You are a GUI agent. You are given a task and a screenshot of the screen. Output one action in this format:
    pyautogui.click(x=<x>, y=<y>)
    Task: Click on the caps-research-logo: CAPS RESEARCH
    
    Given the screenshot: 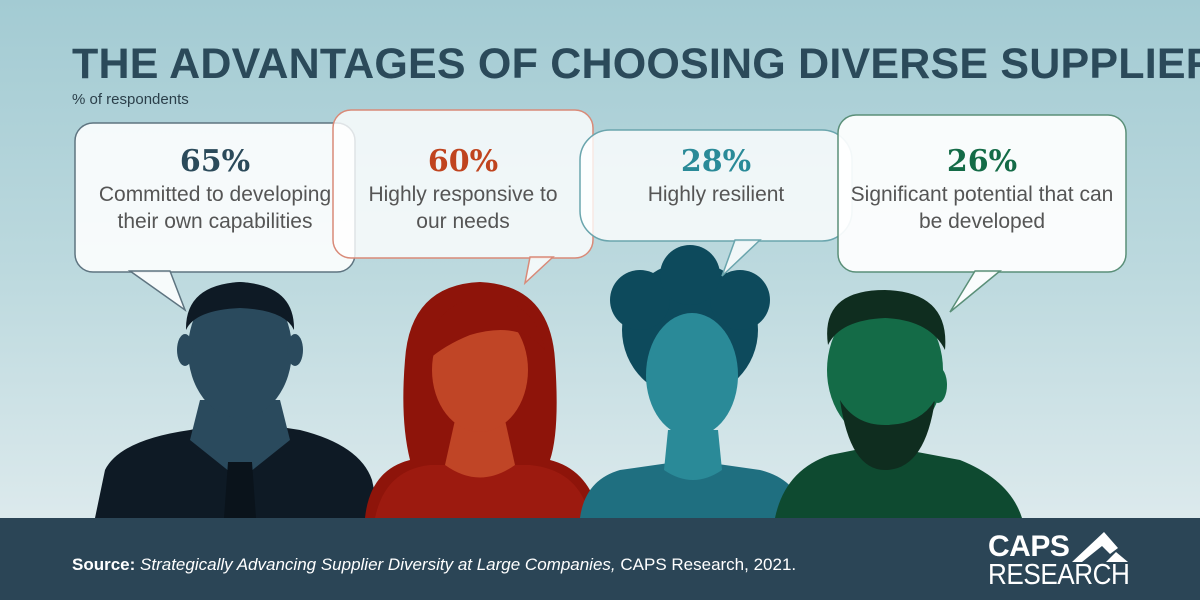 What is the action you would take?
    pyautogui.click(x=1059, y=561)
    